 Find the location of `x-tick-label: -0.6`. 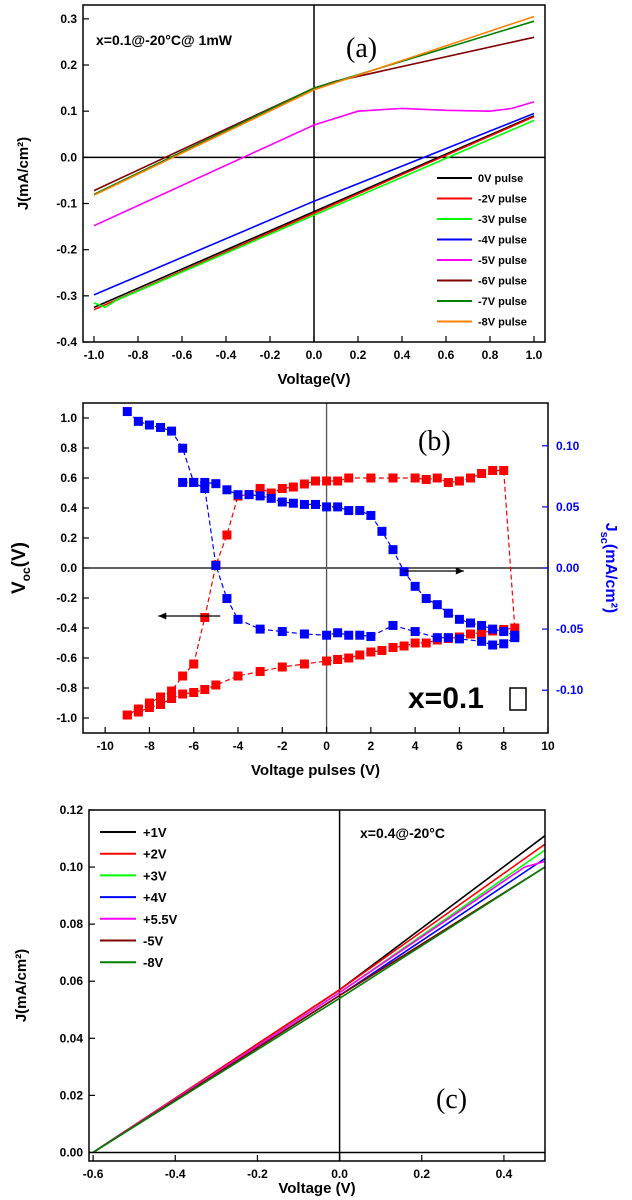

x-tick-label: -0.6 is located at coordinates (182, 355).